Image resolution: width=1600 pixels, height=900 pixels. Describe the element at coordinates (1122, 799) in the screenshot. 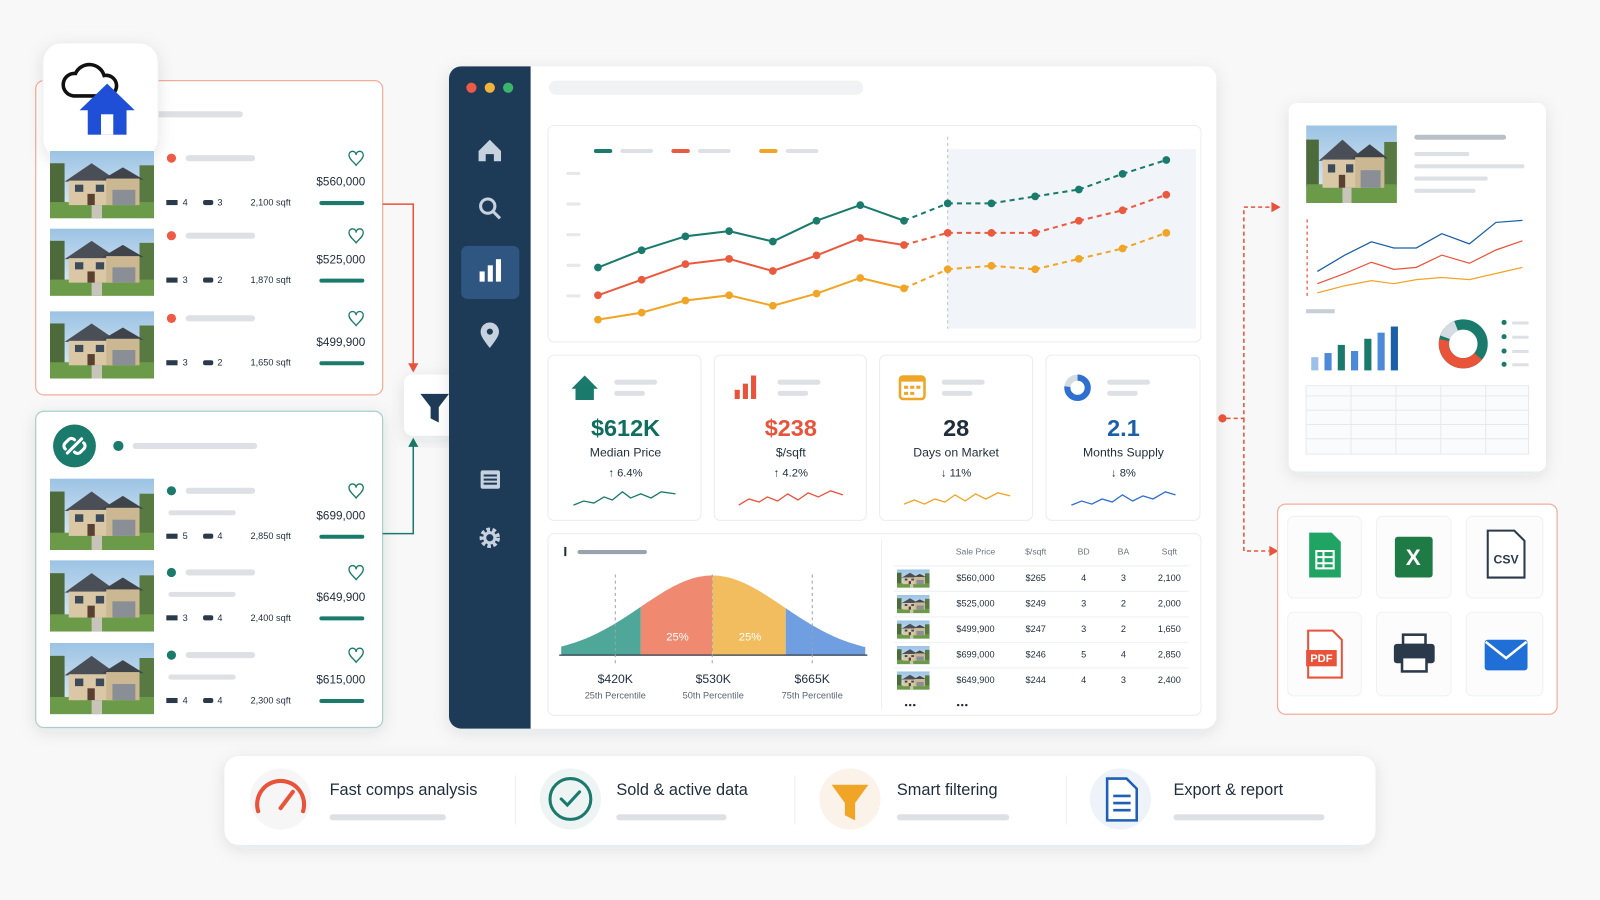

I see `document-icon` at that location.